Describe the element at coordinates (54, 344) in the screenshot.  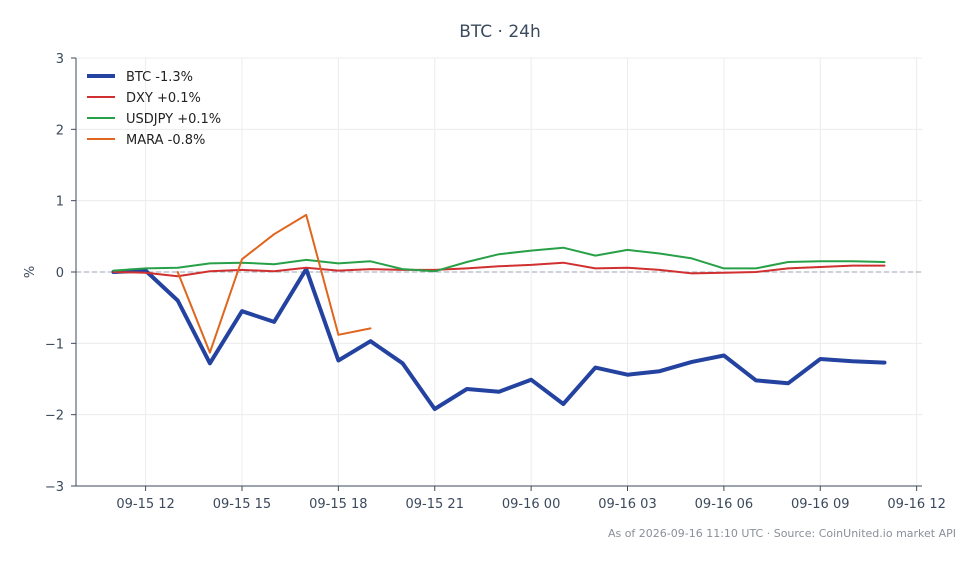
I see `y-tick-label: −1` at that location.